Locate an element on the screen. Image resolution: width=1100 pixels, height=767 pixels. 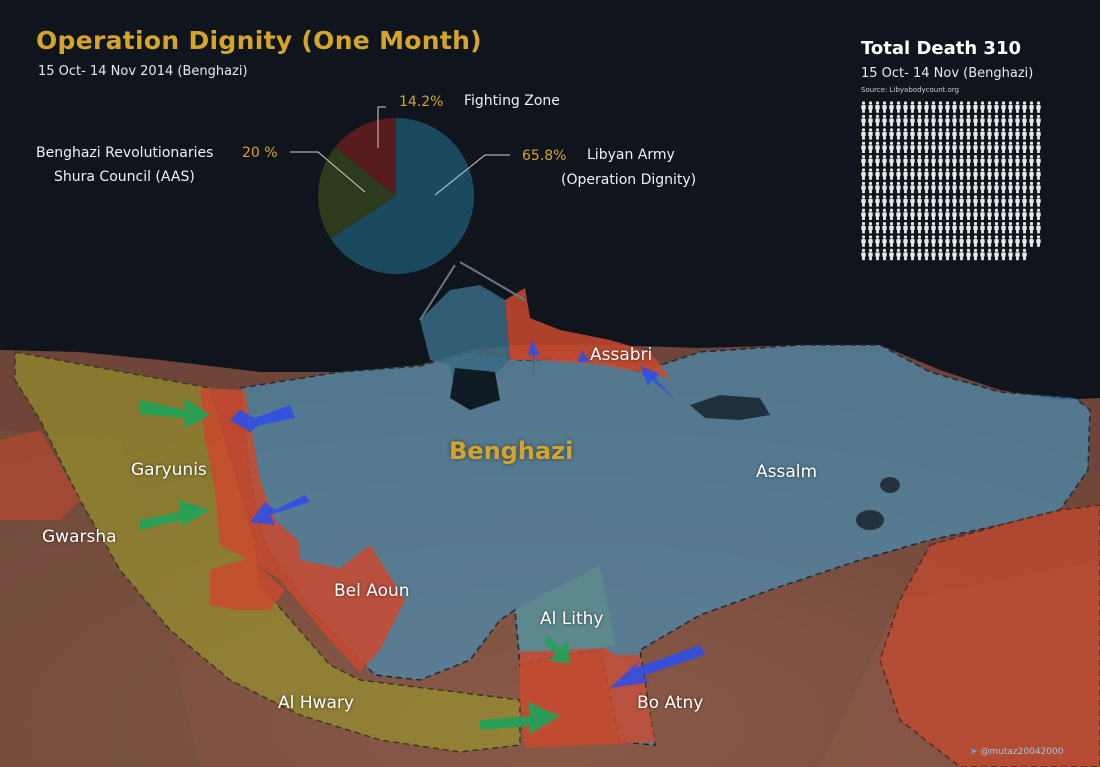
city-label: Benghazi is located at coordinates (511, 451).